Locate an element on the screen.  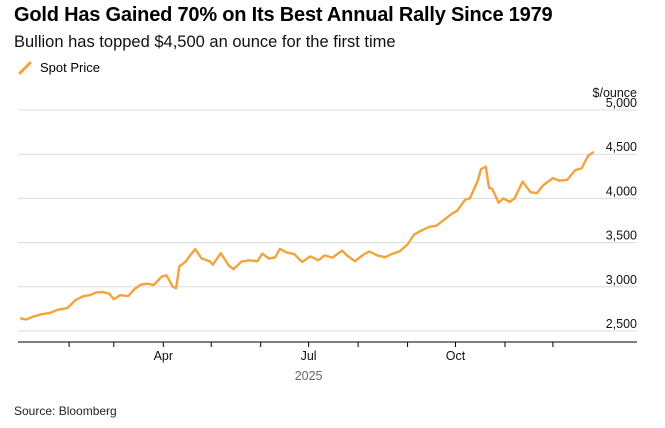
x-year-label: 2025 is located at coordinates (309, 376).